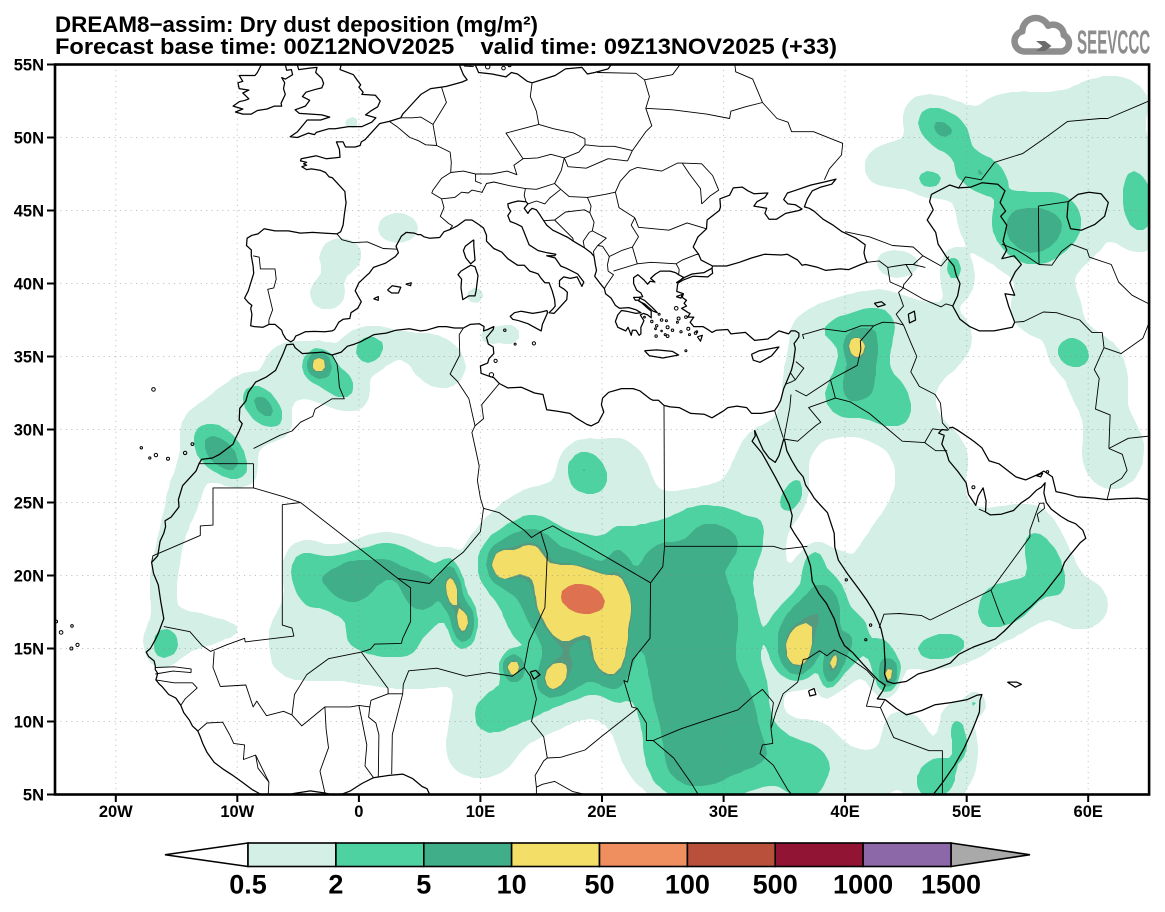  I want to click on svg-text: 2, so click(335, 885).